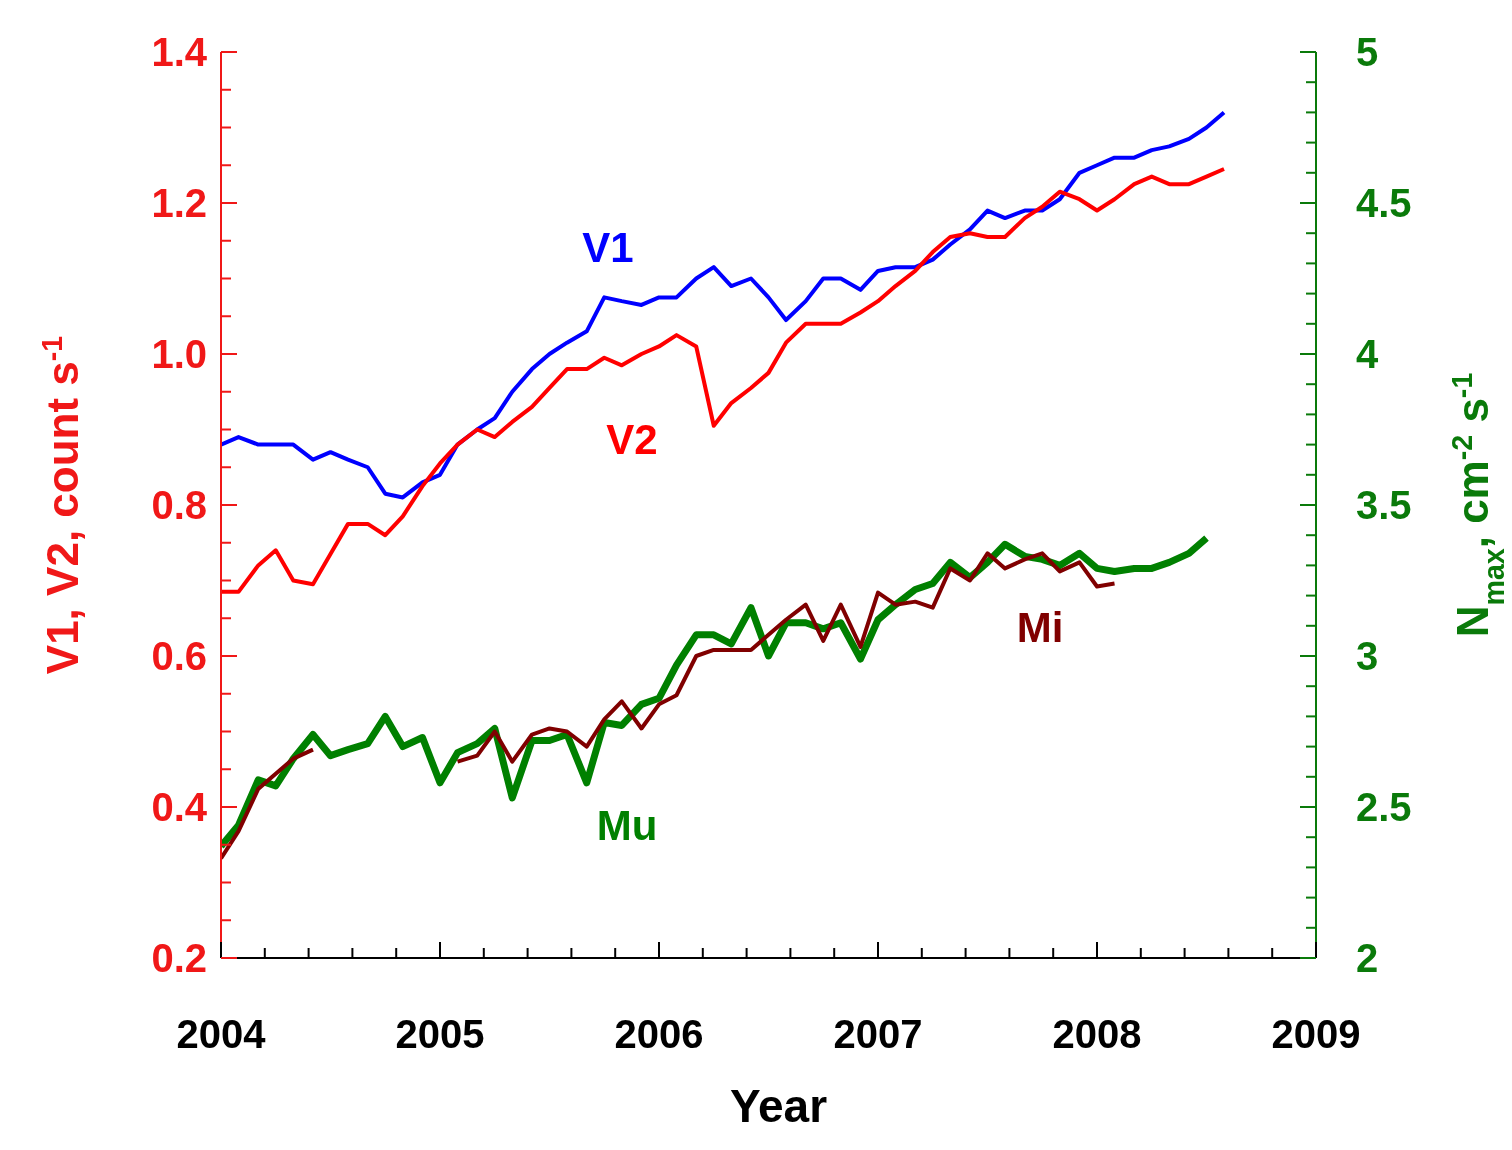 Image resolution: width=1512 pixels, height=1150 pixels. I want to click on y2-tick-label: 5, so click(1367, 52).